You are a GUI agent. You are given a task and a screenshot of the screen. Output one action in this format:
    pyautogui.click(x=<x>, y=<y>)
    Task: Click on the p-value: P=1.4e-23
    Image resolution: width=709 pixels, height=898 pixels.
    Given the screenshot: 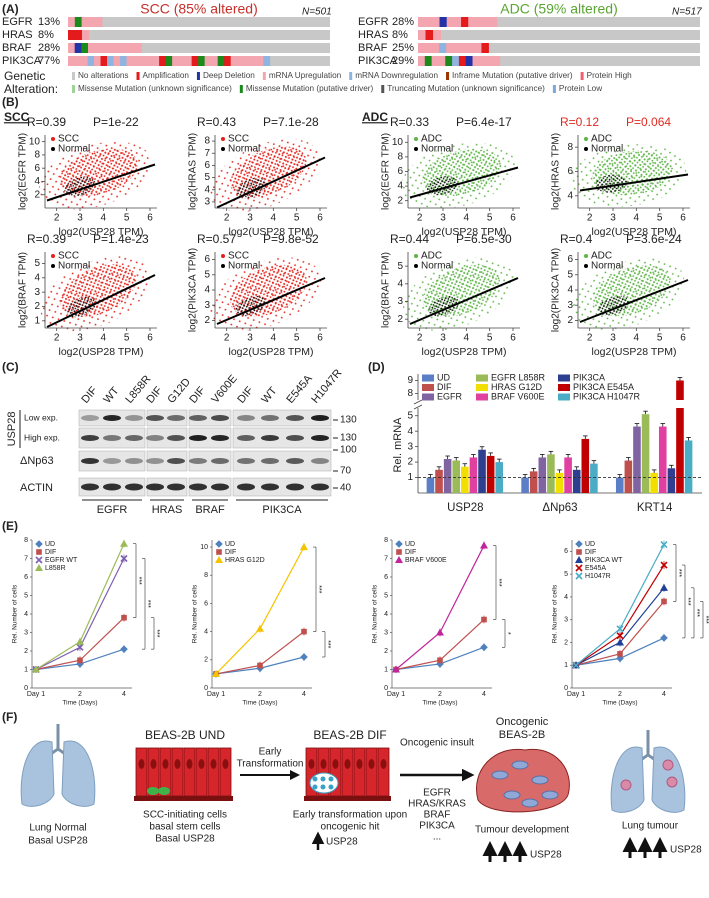 What is the action you would take?
    pyautogui.click(x=121, y=239)
    